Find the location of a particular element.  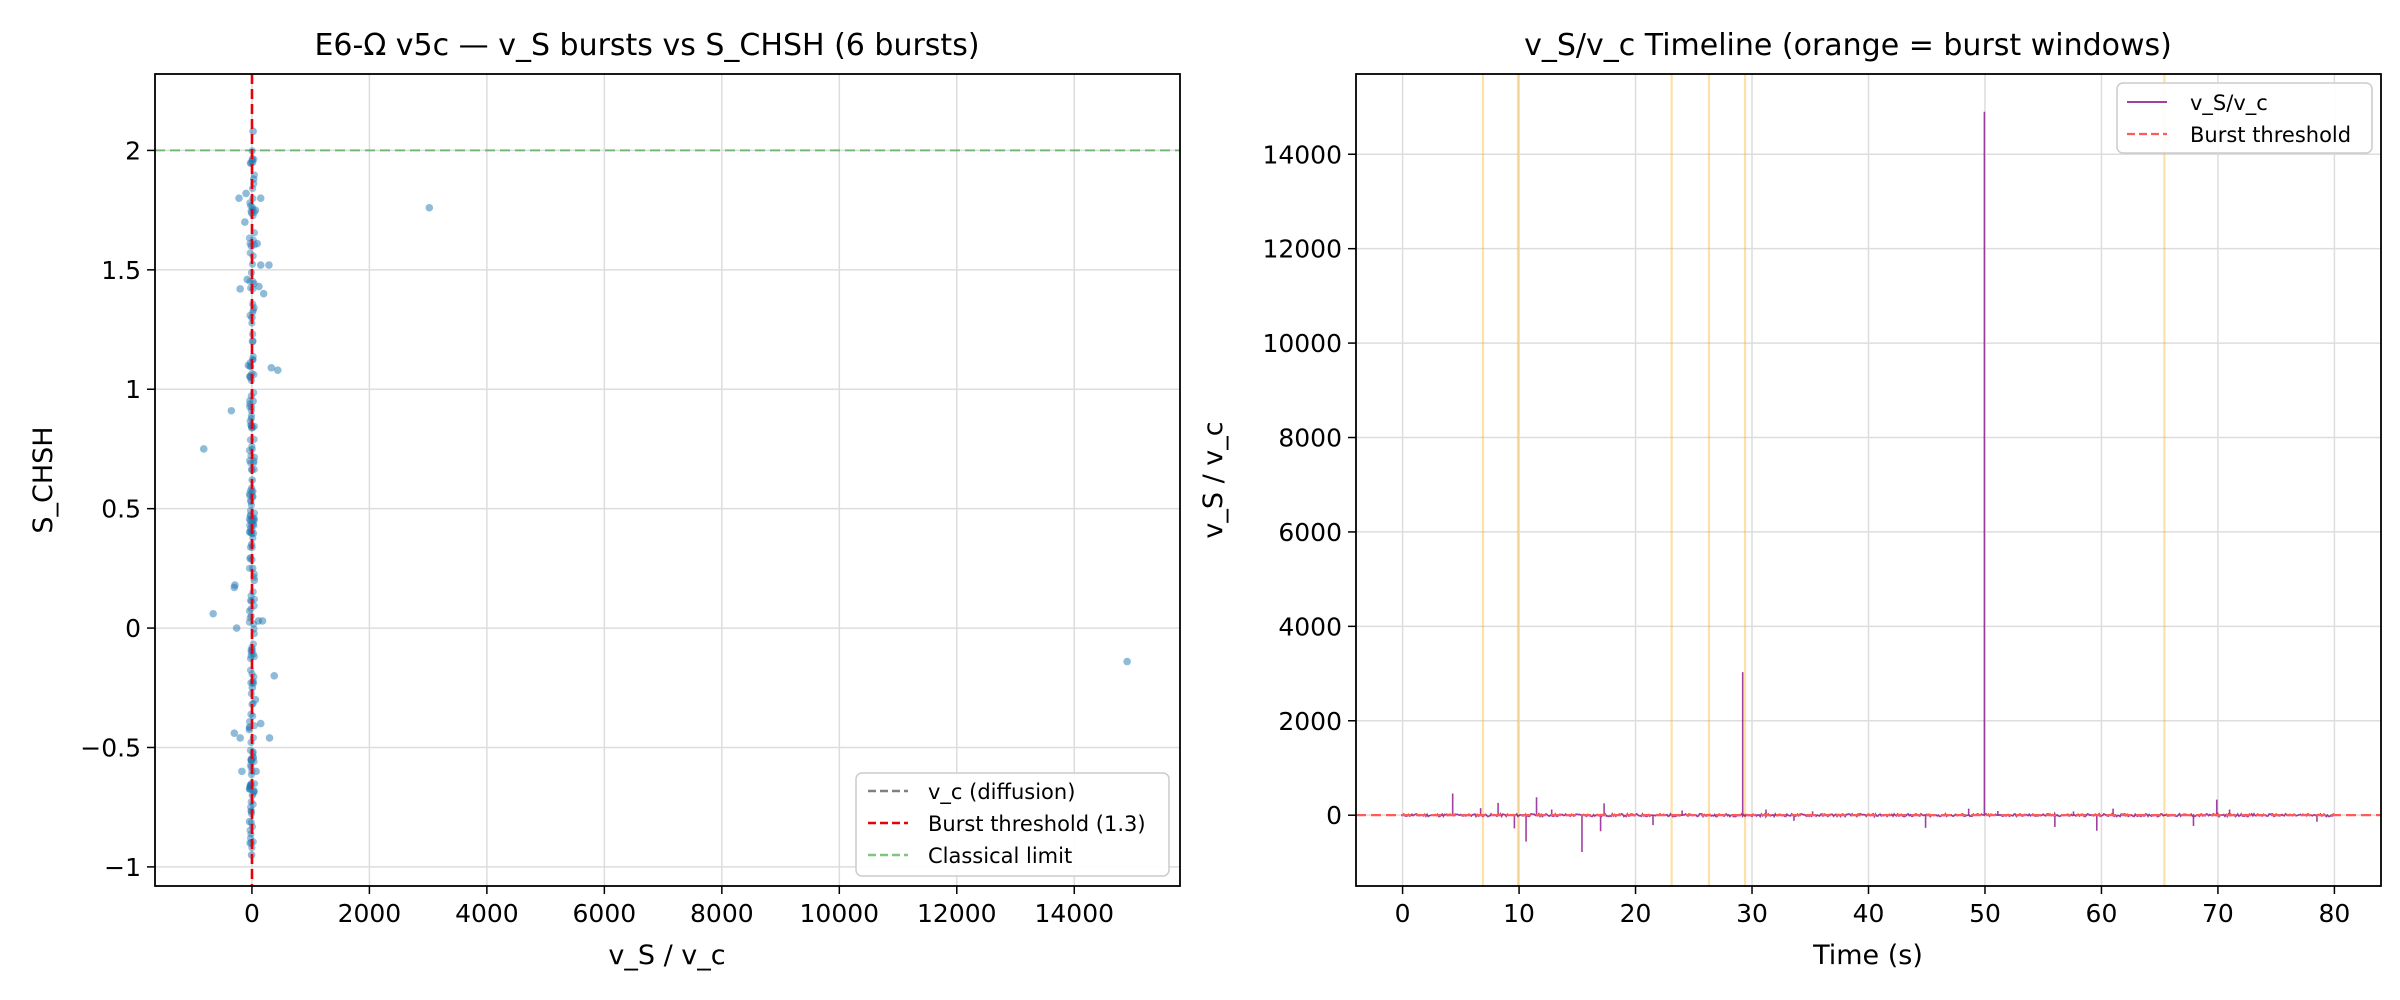

timeline-x-ticks: 0 10 20 30 40 50 60 70 80 is located at coordinates (1873, 907).